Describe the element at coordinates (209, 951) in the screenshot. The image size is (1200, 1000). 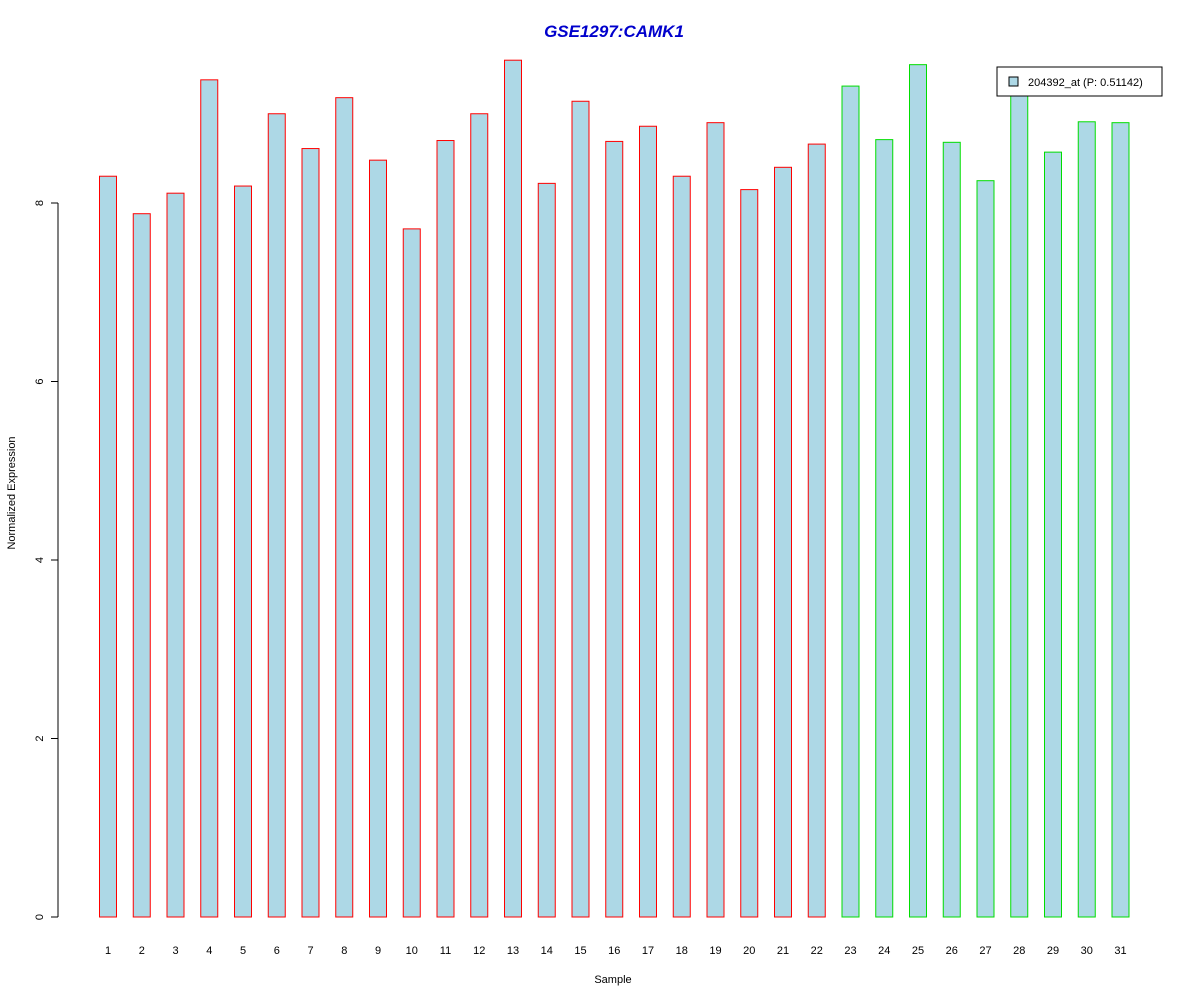
I see `x-tick-label: 4` at that location.